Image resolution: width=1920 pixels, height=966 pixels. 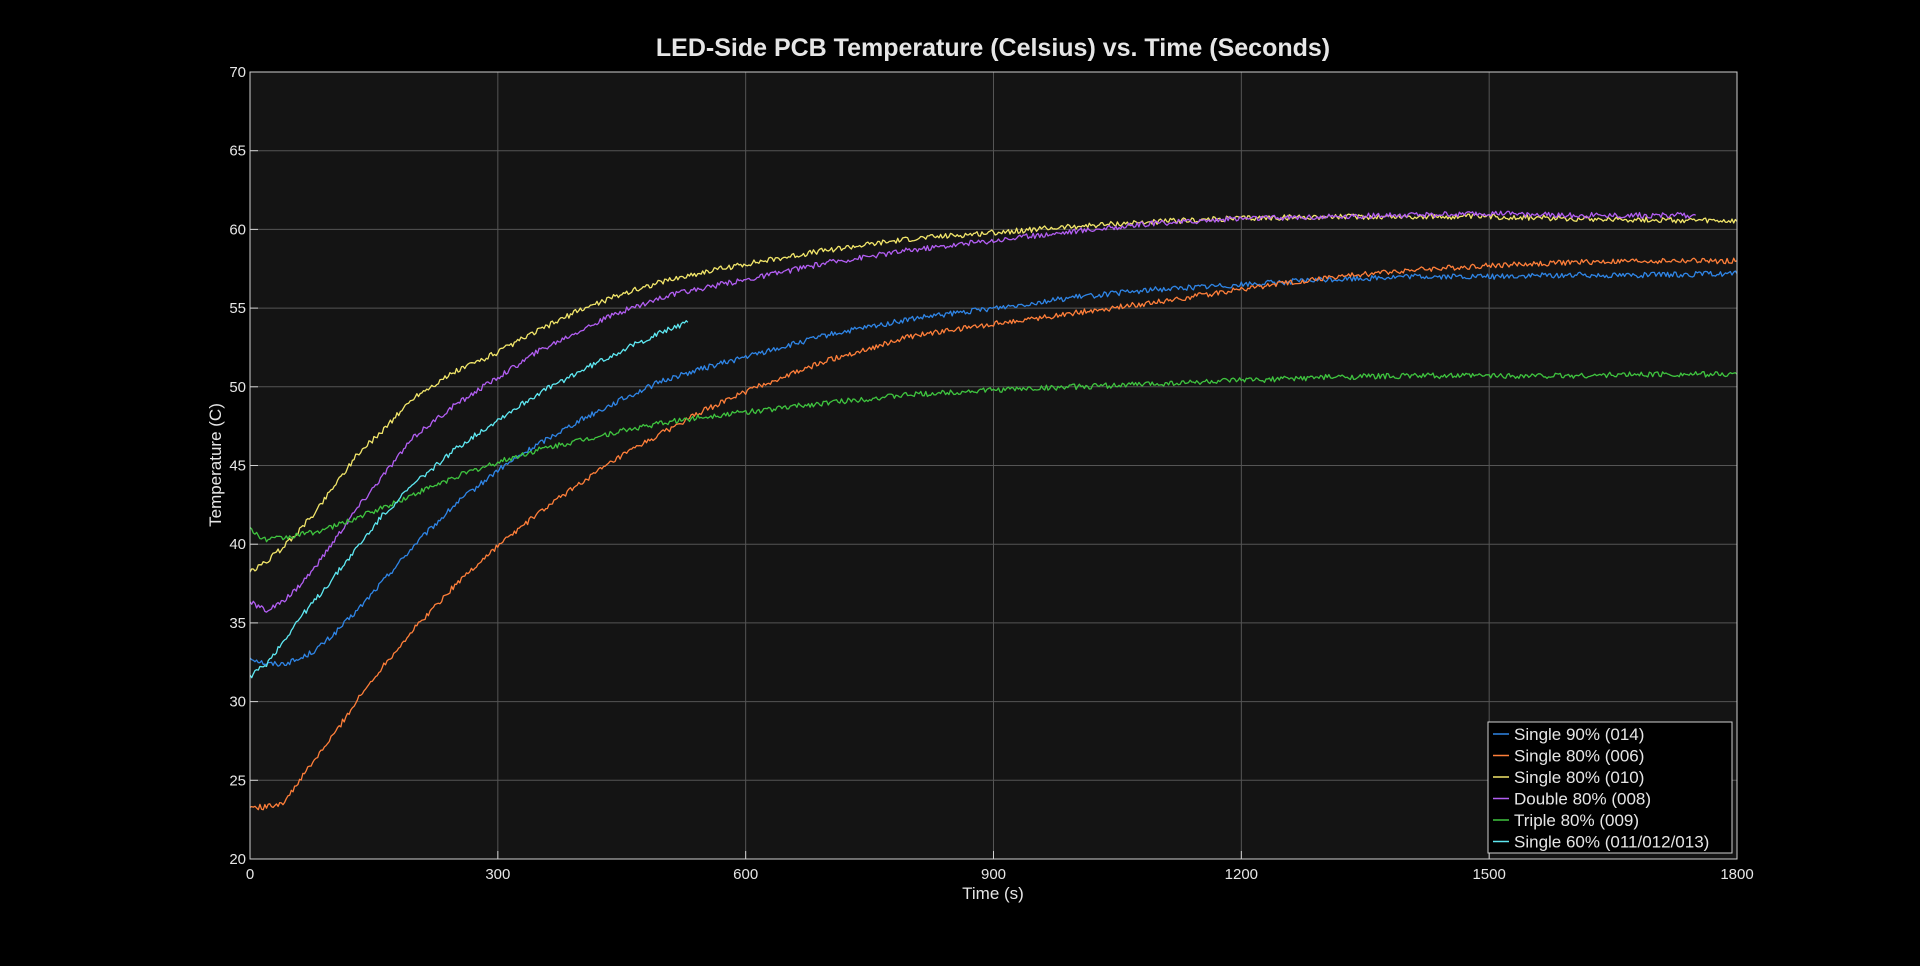 I want to click on y-tick-label: 40, so click(x=237, y=544).